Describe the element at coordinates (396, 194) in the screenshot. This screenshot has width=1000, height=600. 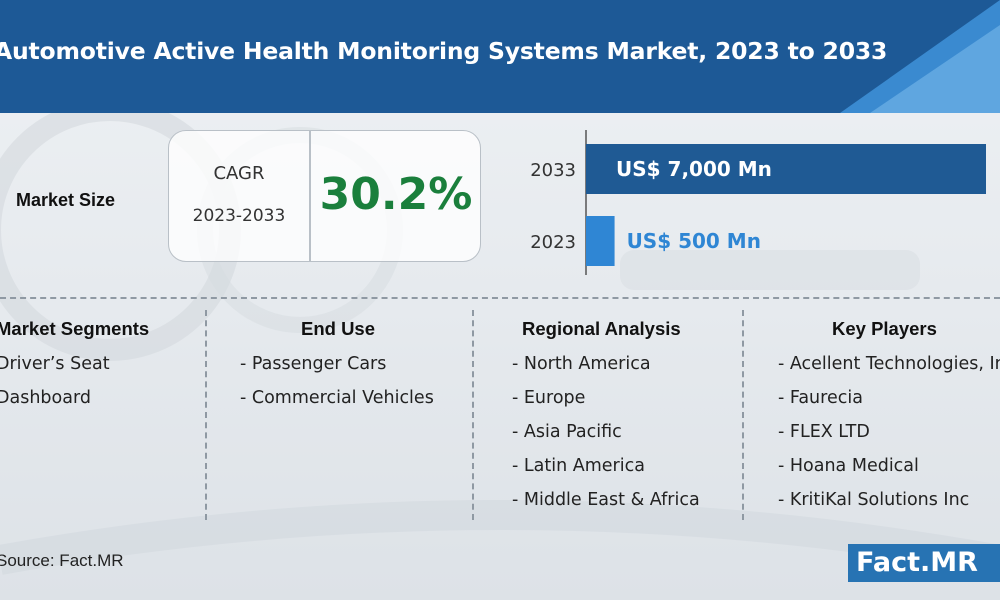
I see `cagr-value: 30.2%` at that location.